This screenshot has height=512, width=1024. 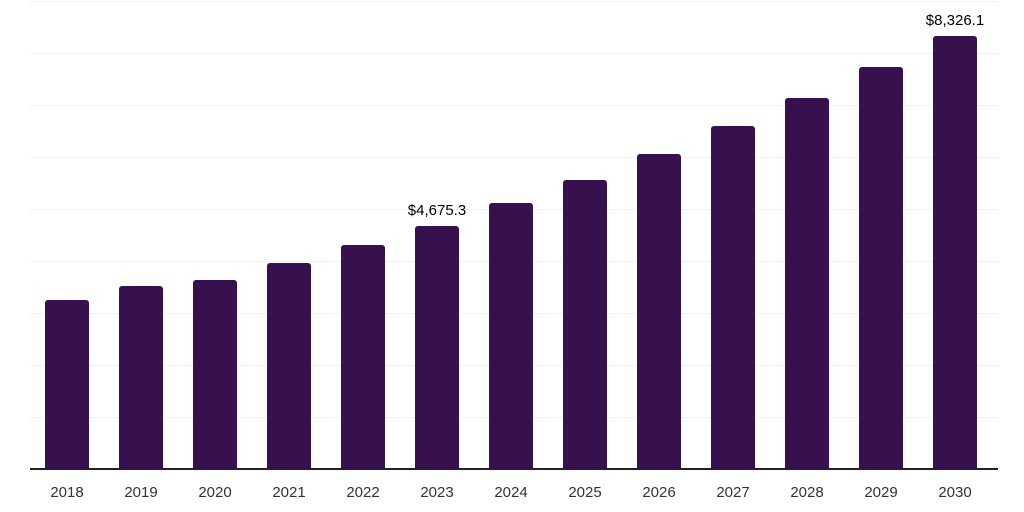 I want to click on x-tick-2025: 2025, so click(x=585, y=492).